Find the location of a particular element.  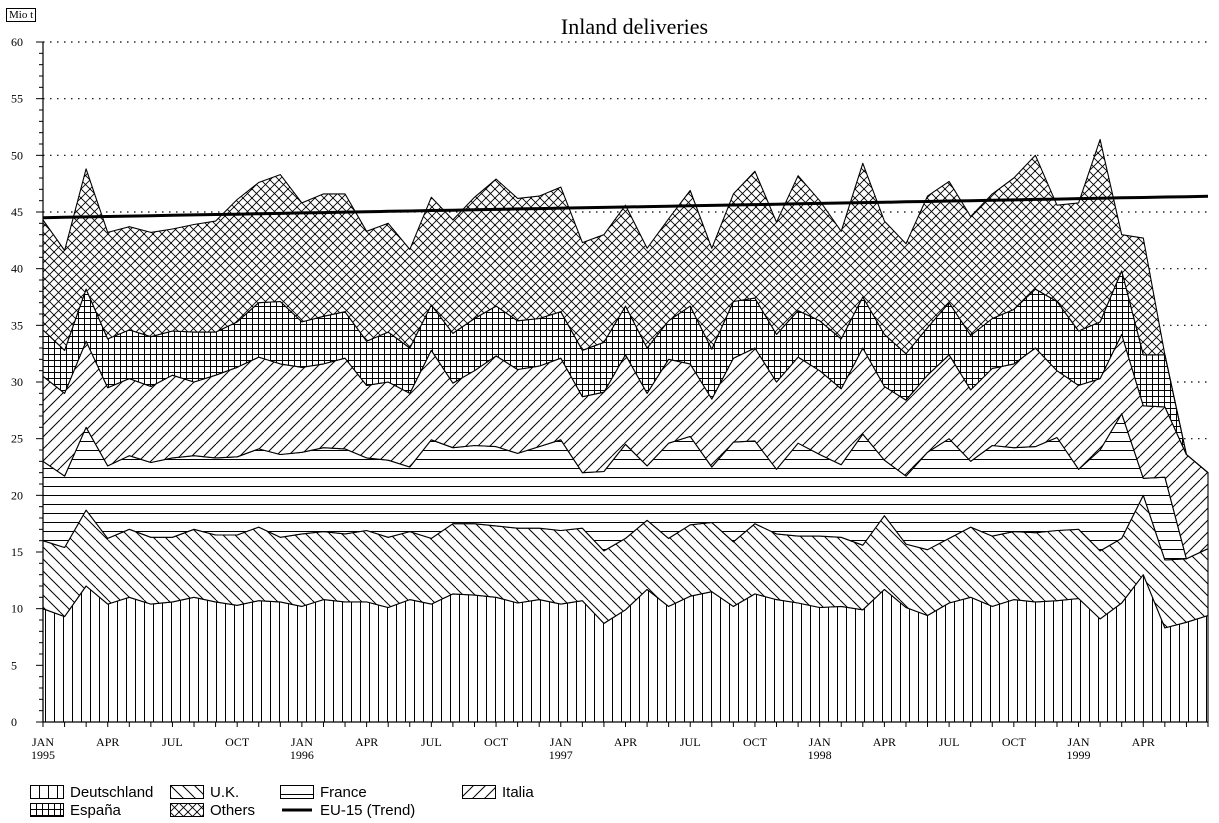

legend-swatch-uk is located at coordinates (187, 792).